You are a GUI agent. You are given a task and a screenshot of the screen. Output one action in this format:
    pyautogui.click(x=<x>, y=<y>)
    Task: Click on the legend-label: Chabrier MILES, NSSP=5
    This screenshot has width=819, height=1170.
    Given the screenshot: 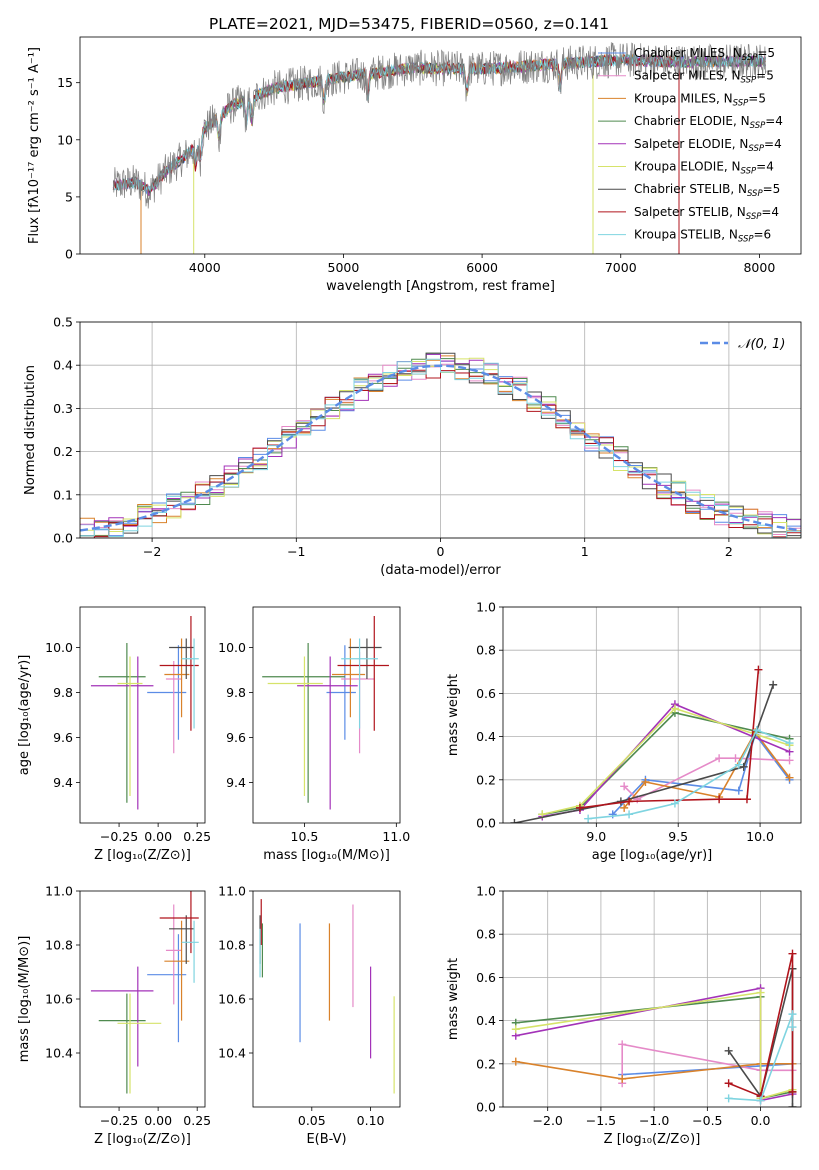 What is the action you would take?
    pyautogui.click(x=704, y=54)
    